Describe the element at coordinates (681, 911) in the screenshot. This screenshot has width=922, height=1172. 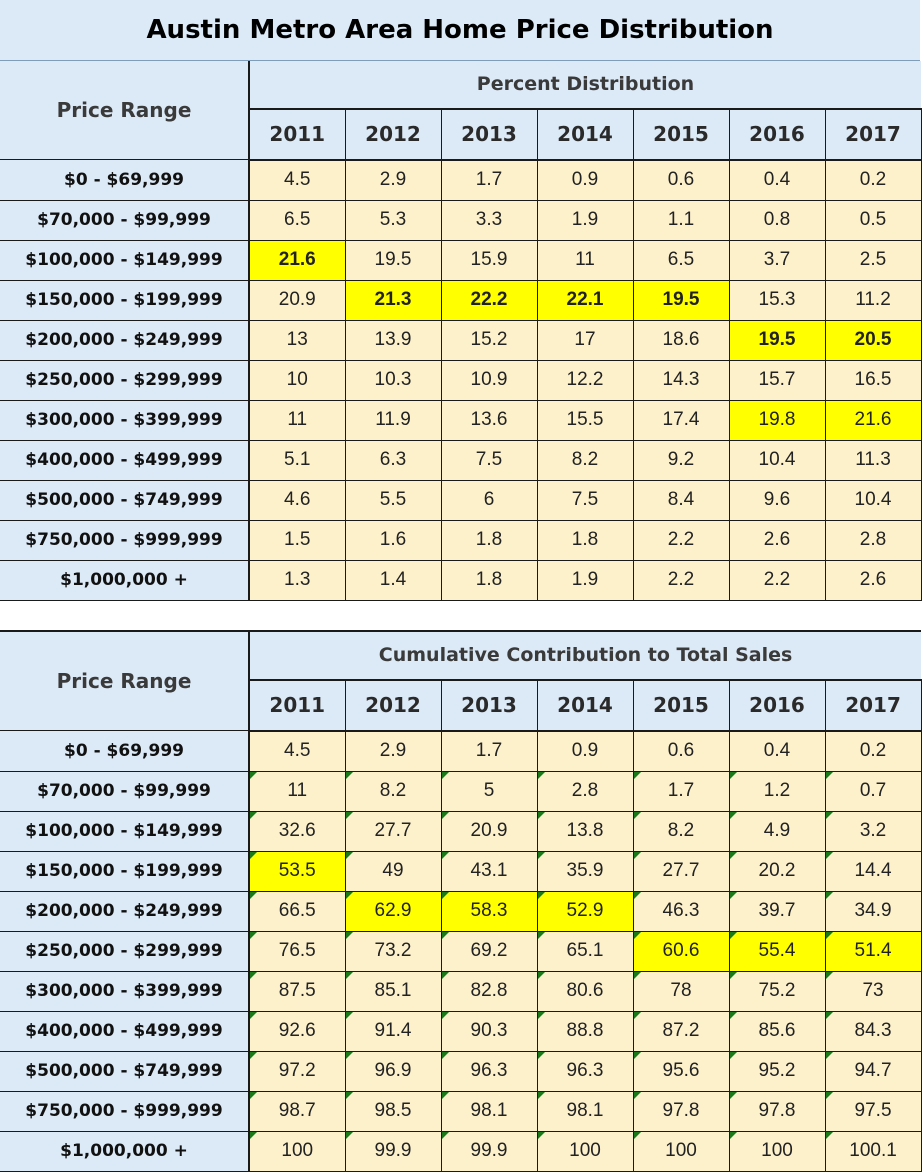
I see `value-cell: 46.3` at that location.